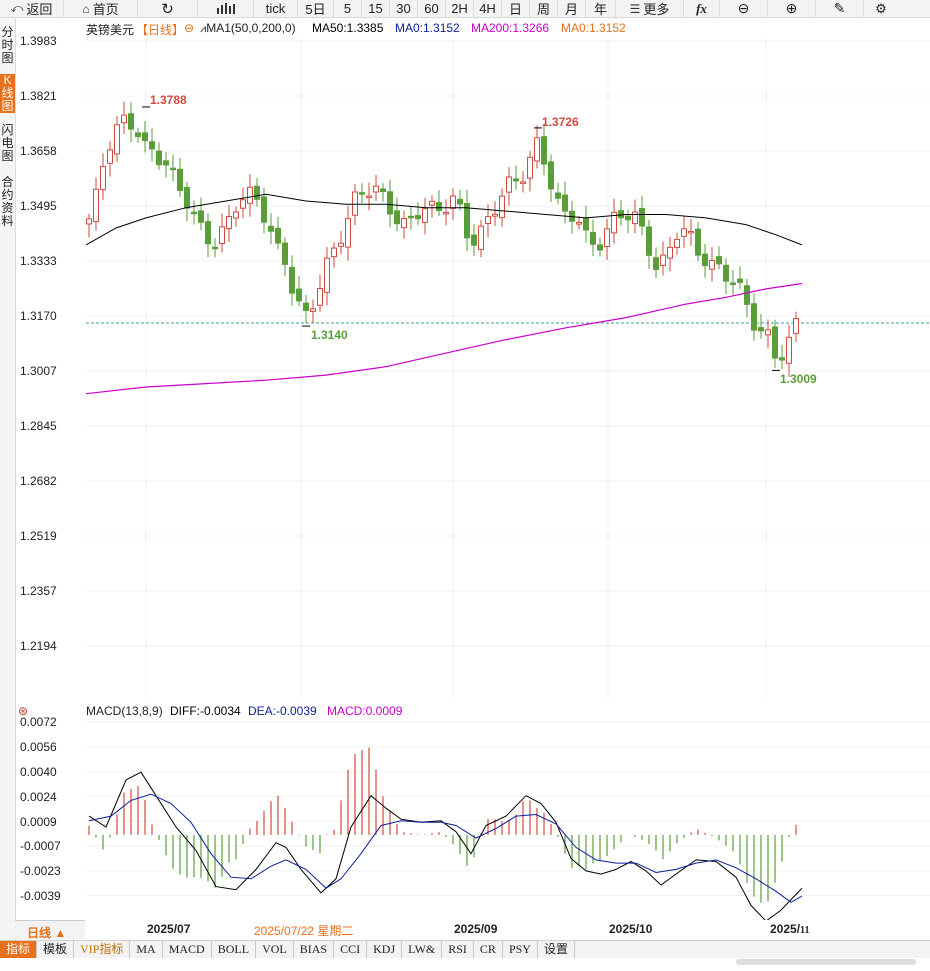 The height and width of the screenshot is (971, 930). What do you see at coordinates (601, 8) in the screenshot?
I see `period-year-button: 年` at bounding box center [601, 8].